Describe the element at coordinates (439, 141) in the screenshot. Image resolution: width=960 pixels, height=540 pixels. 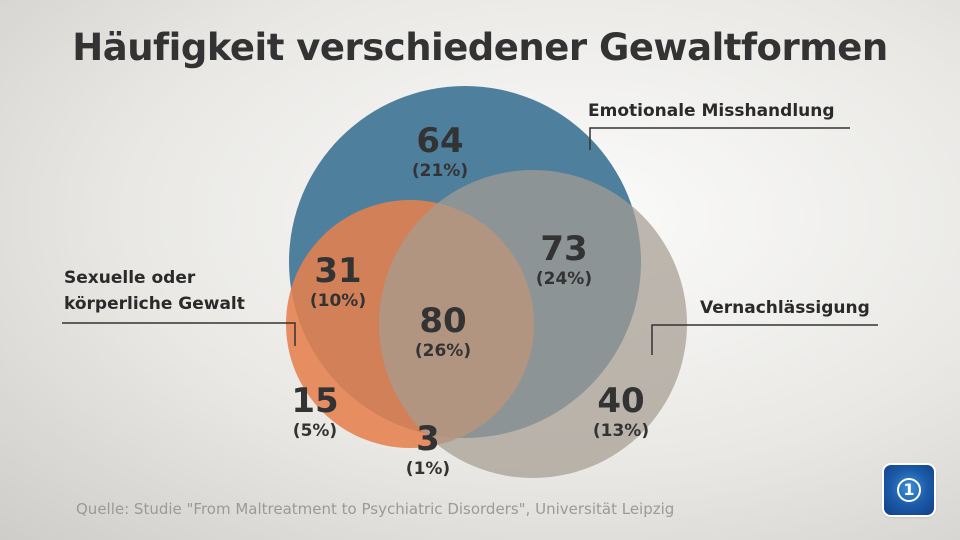
I see `count-emotional-only: 64` at that location.